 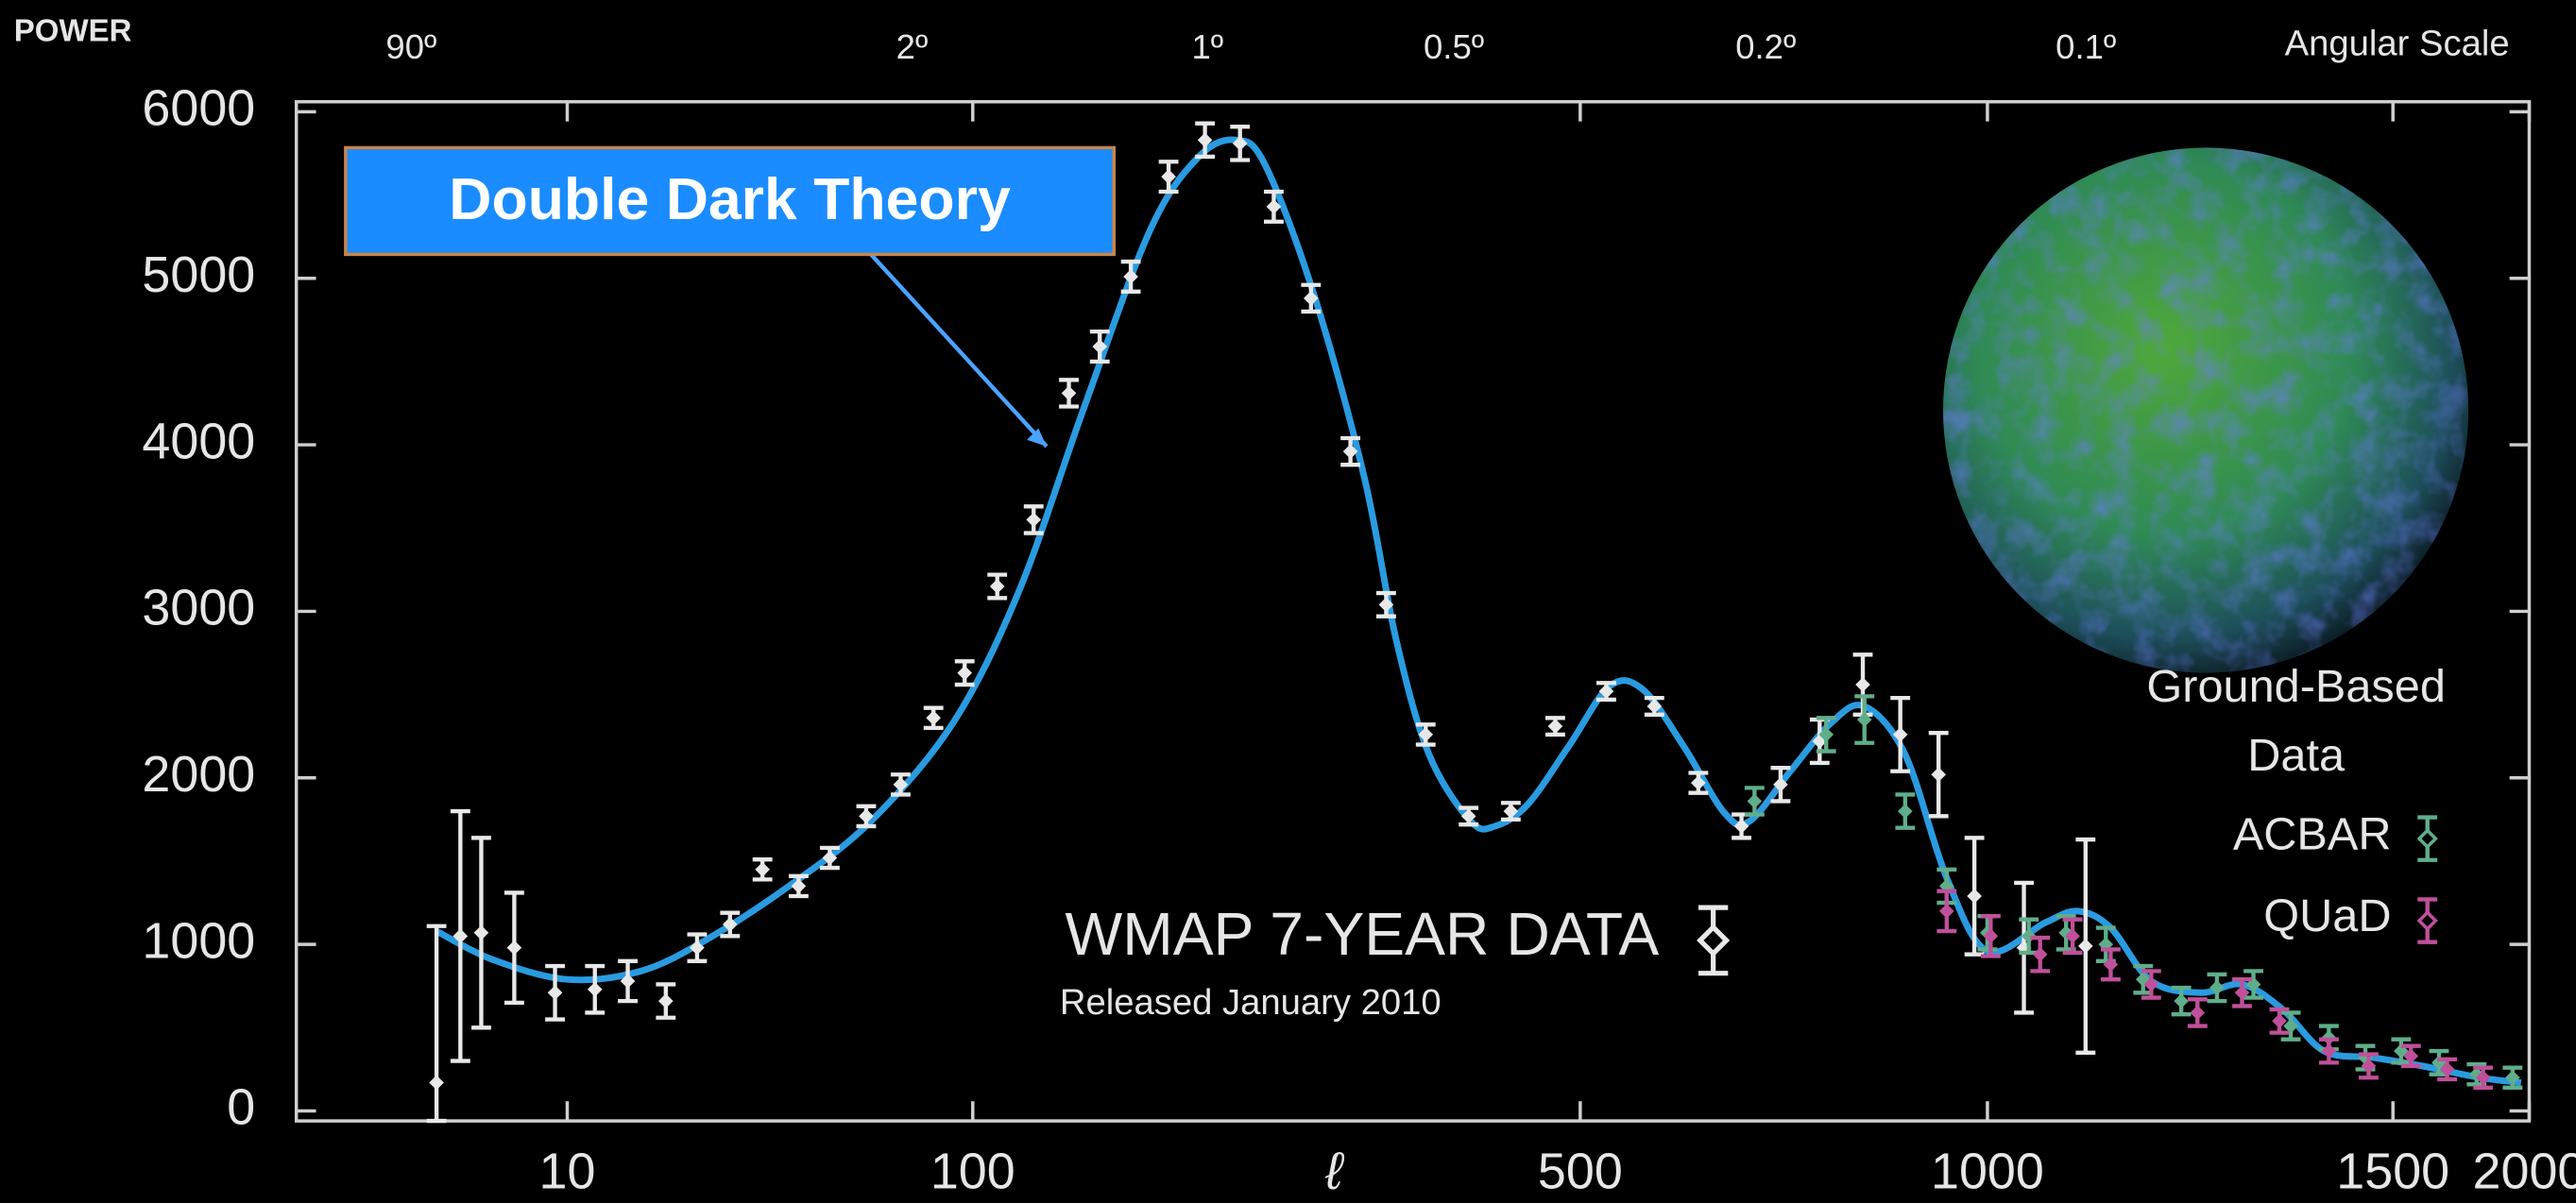 I want to click on callout-text: Double Dark Theory, so click(x=730, y=199).